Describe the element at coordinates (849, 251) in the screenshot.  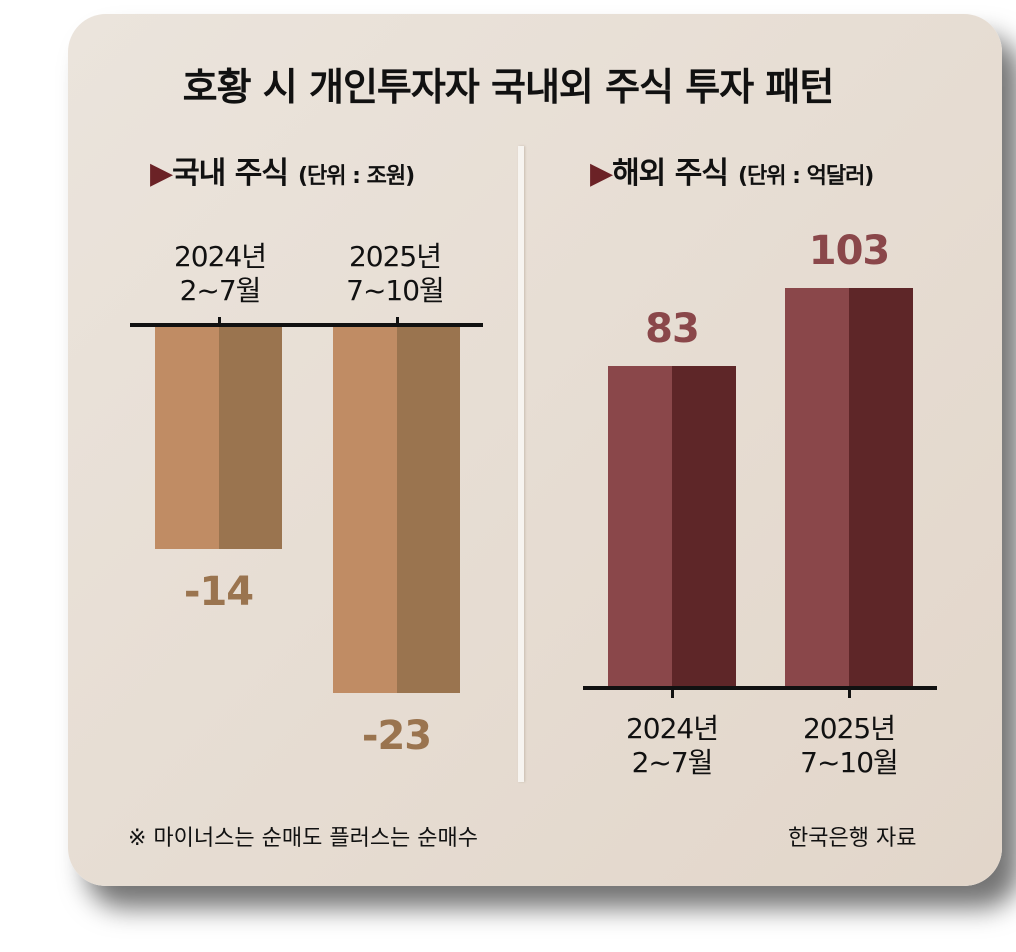
I see `value-label: 103` at that location.